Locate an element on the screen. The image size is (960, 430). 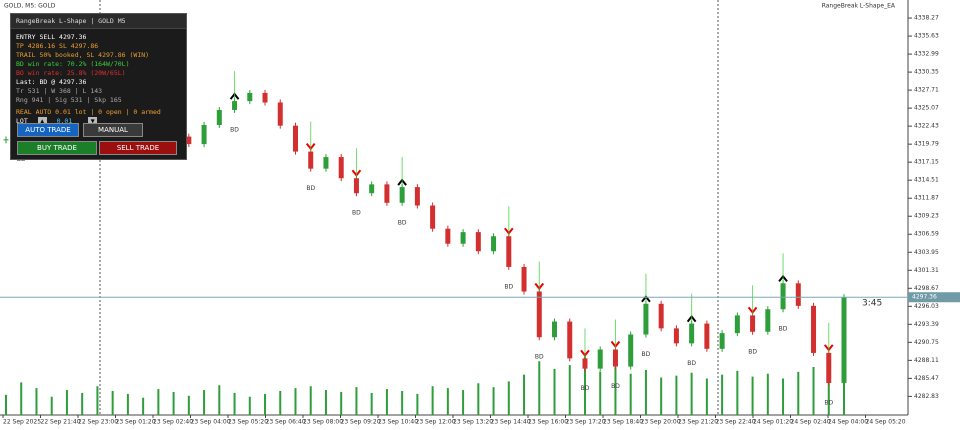
price-label: 4330.35 is located at coordinates (926, 72).